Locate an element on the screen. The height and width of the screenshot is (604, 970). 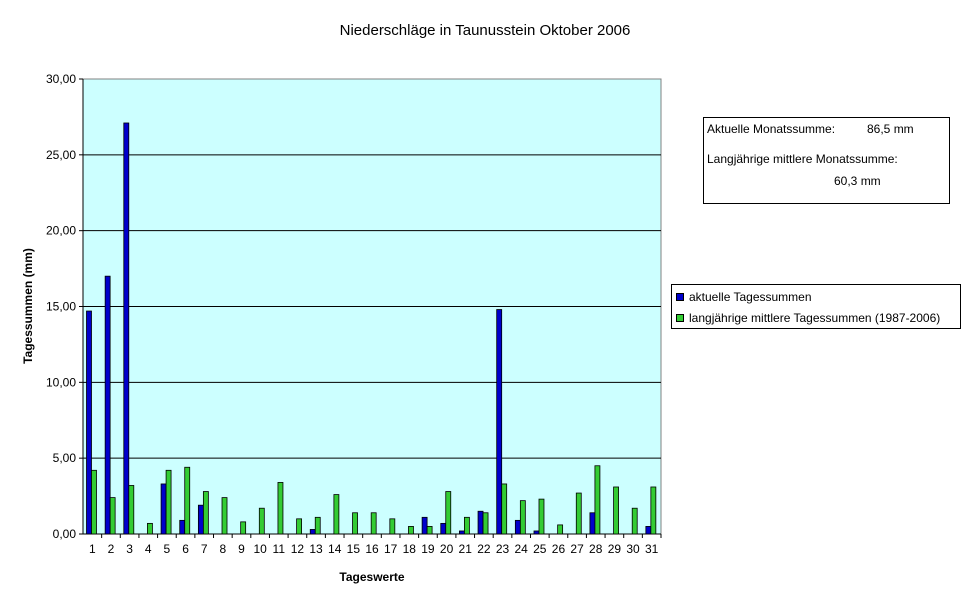
x-tick-label: 22 is located at coordinates (484, 549).